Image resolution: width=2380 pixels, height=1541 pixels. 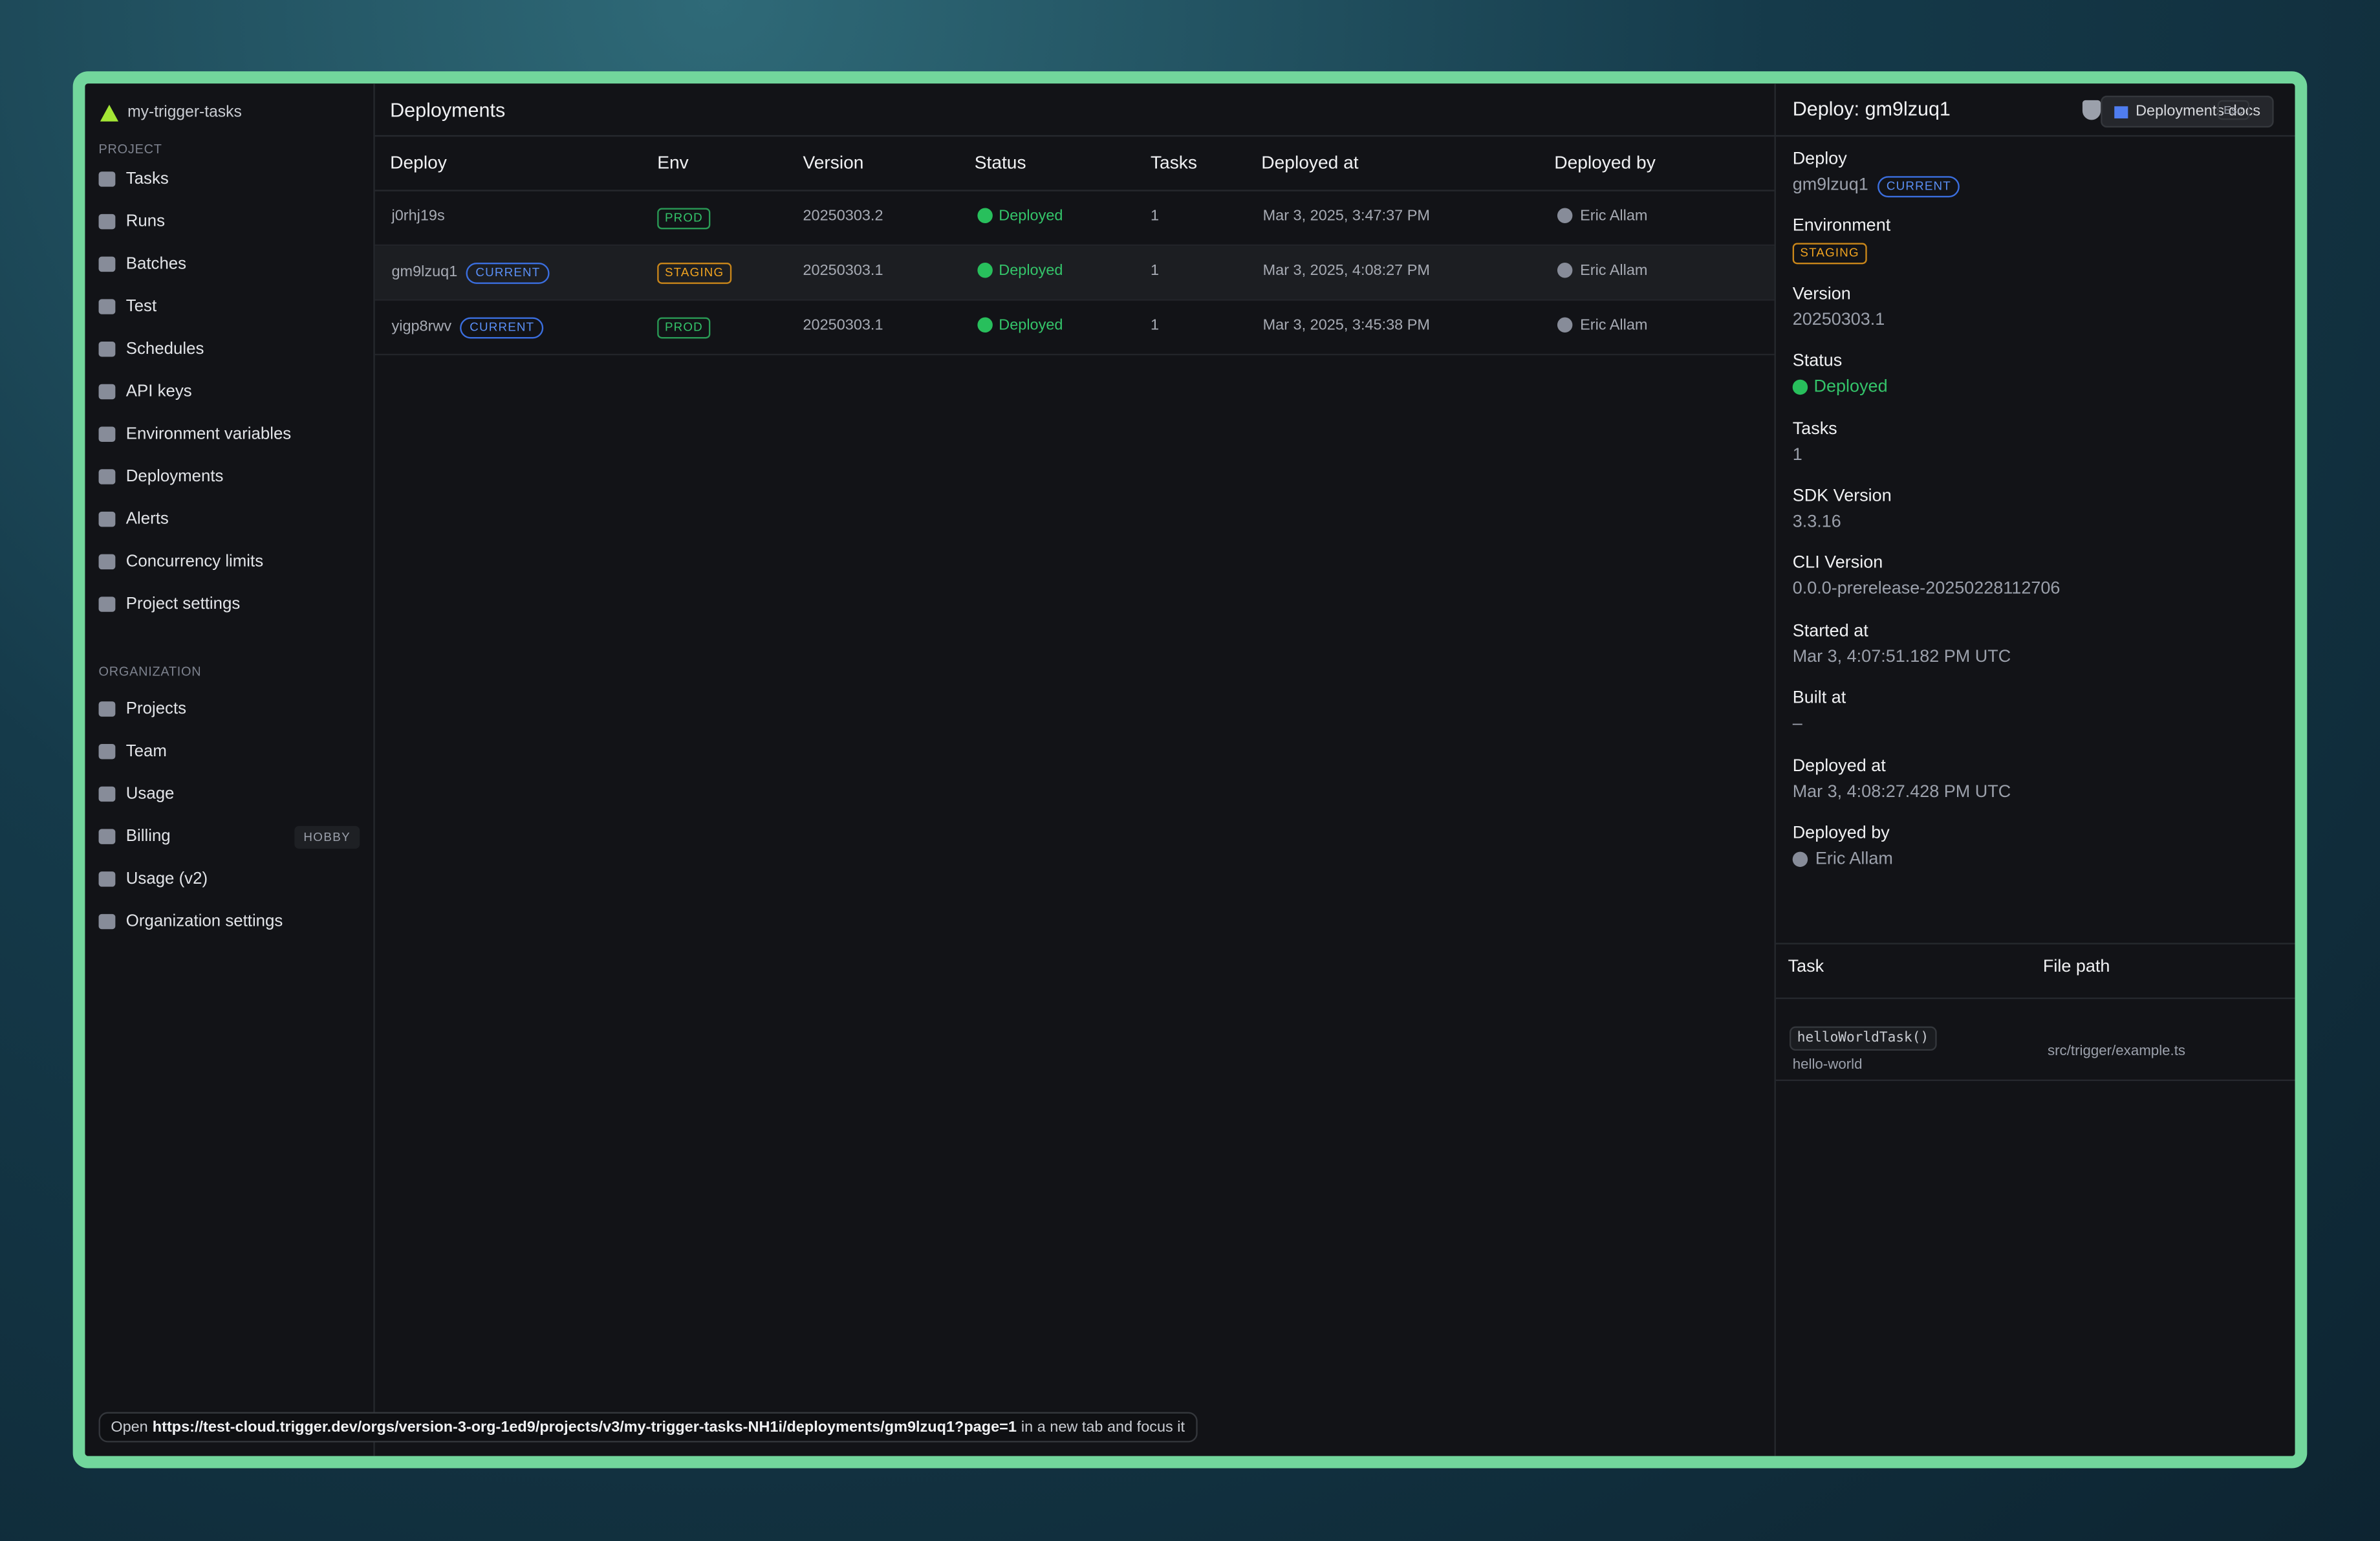 What do you see at coordinates (129, 1427) in the screenshot?
I see `status-prefix: Open` at bounding box center [129, 1427].